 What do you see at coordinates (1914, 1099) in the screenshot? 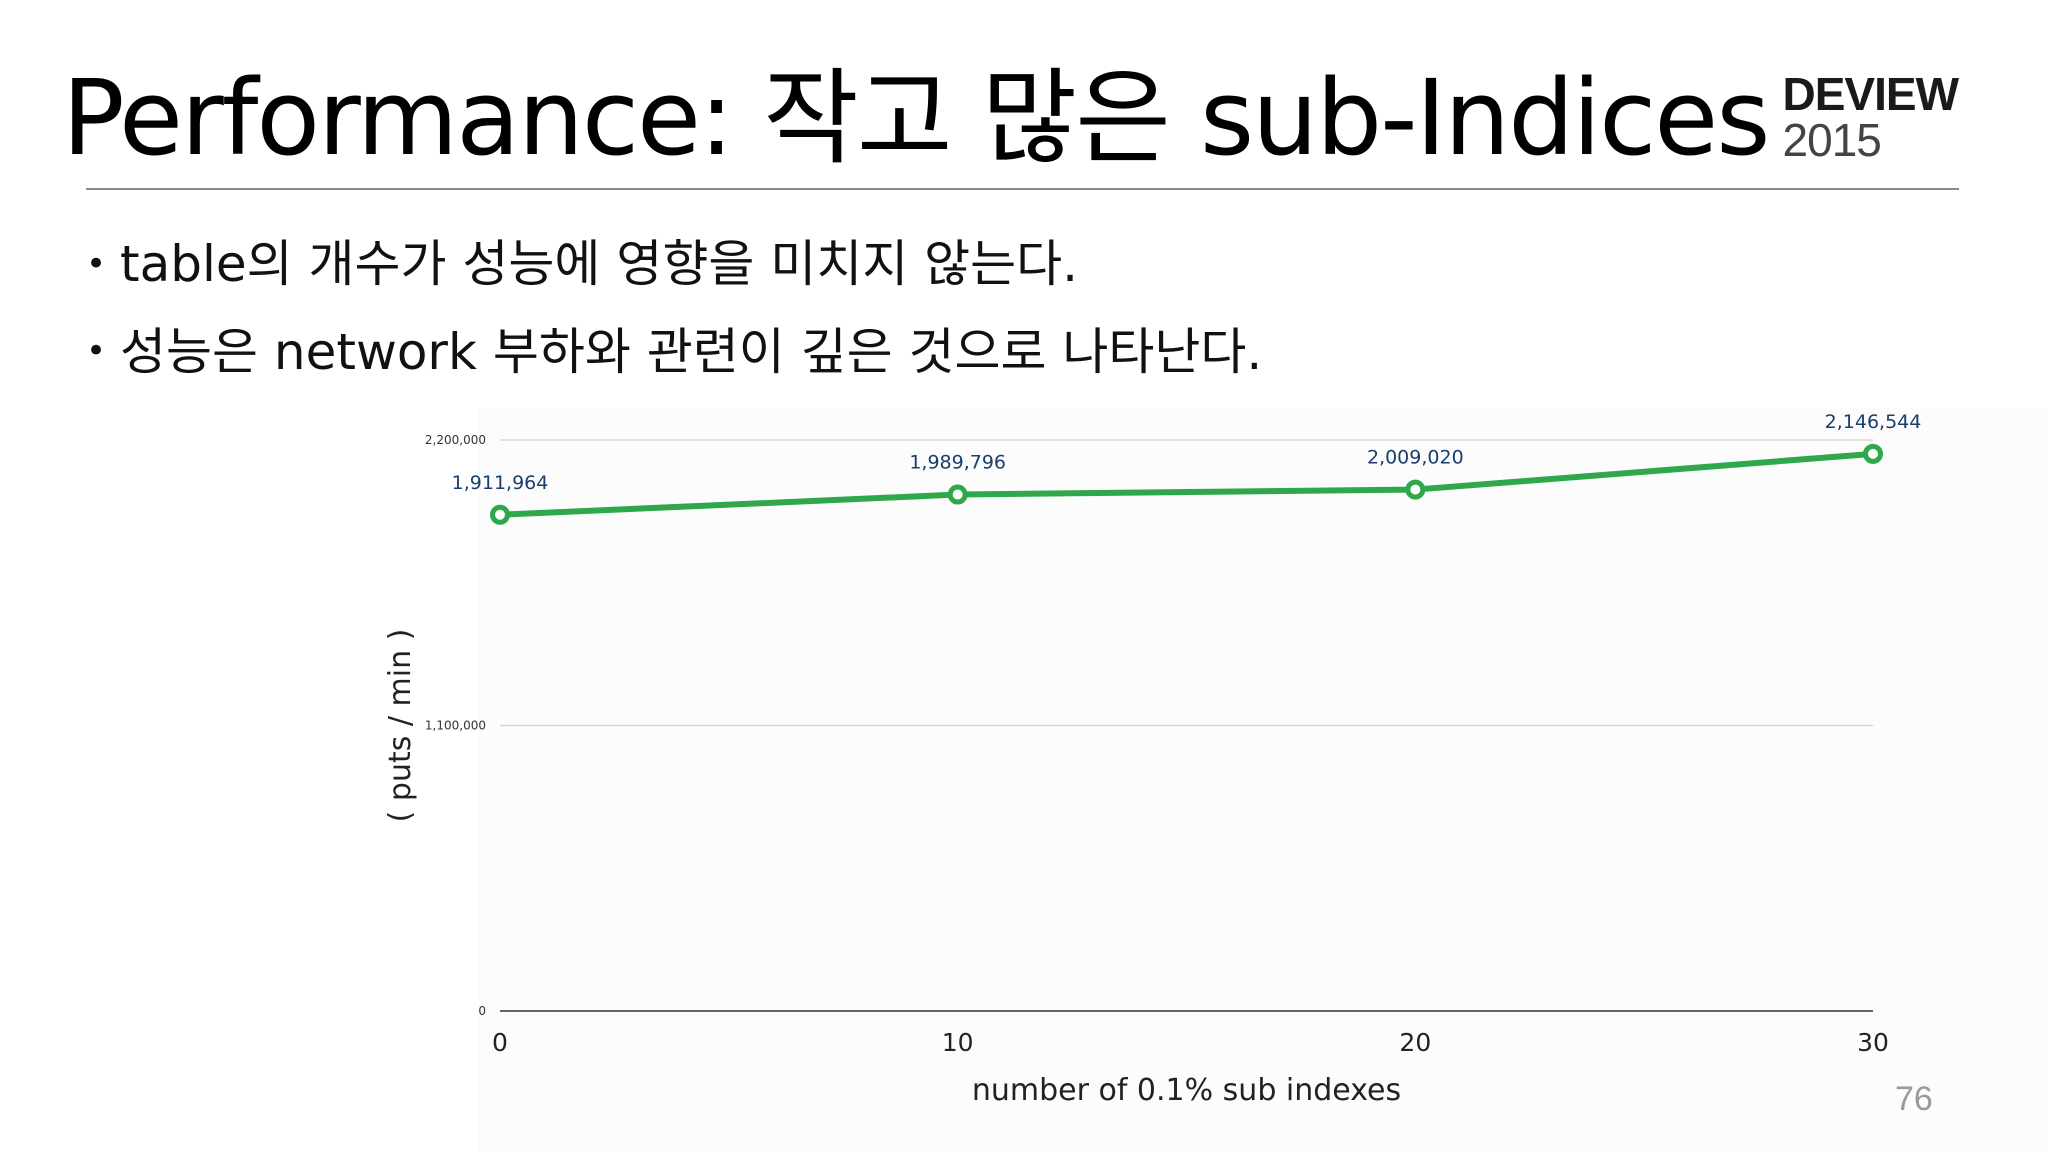
I see `page-number: 76` at bounding box center [1914, 1099].